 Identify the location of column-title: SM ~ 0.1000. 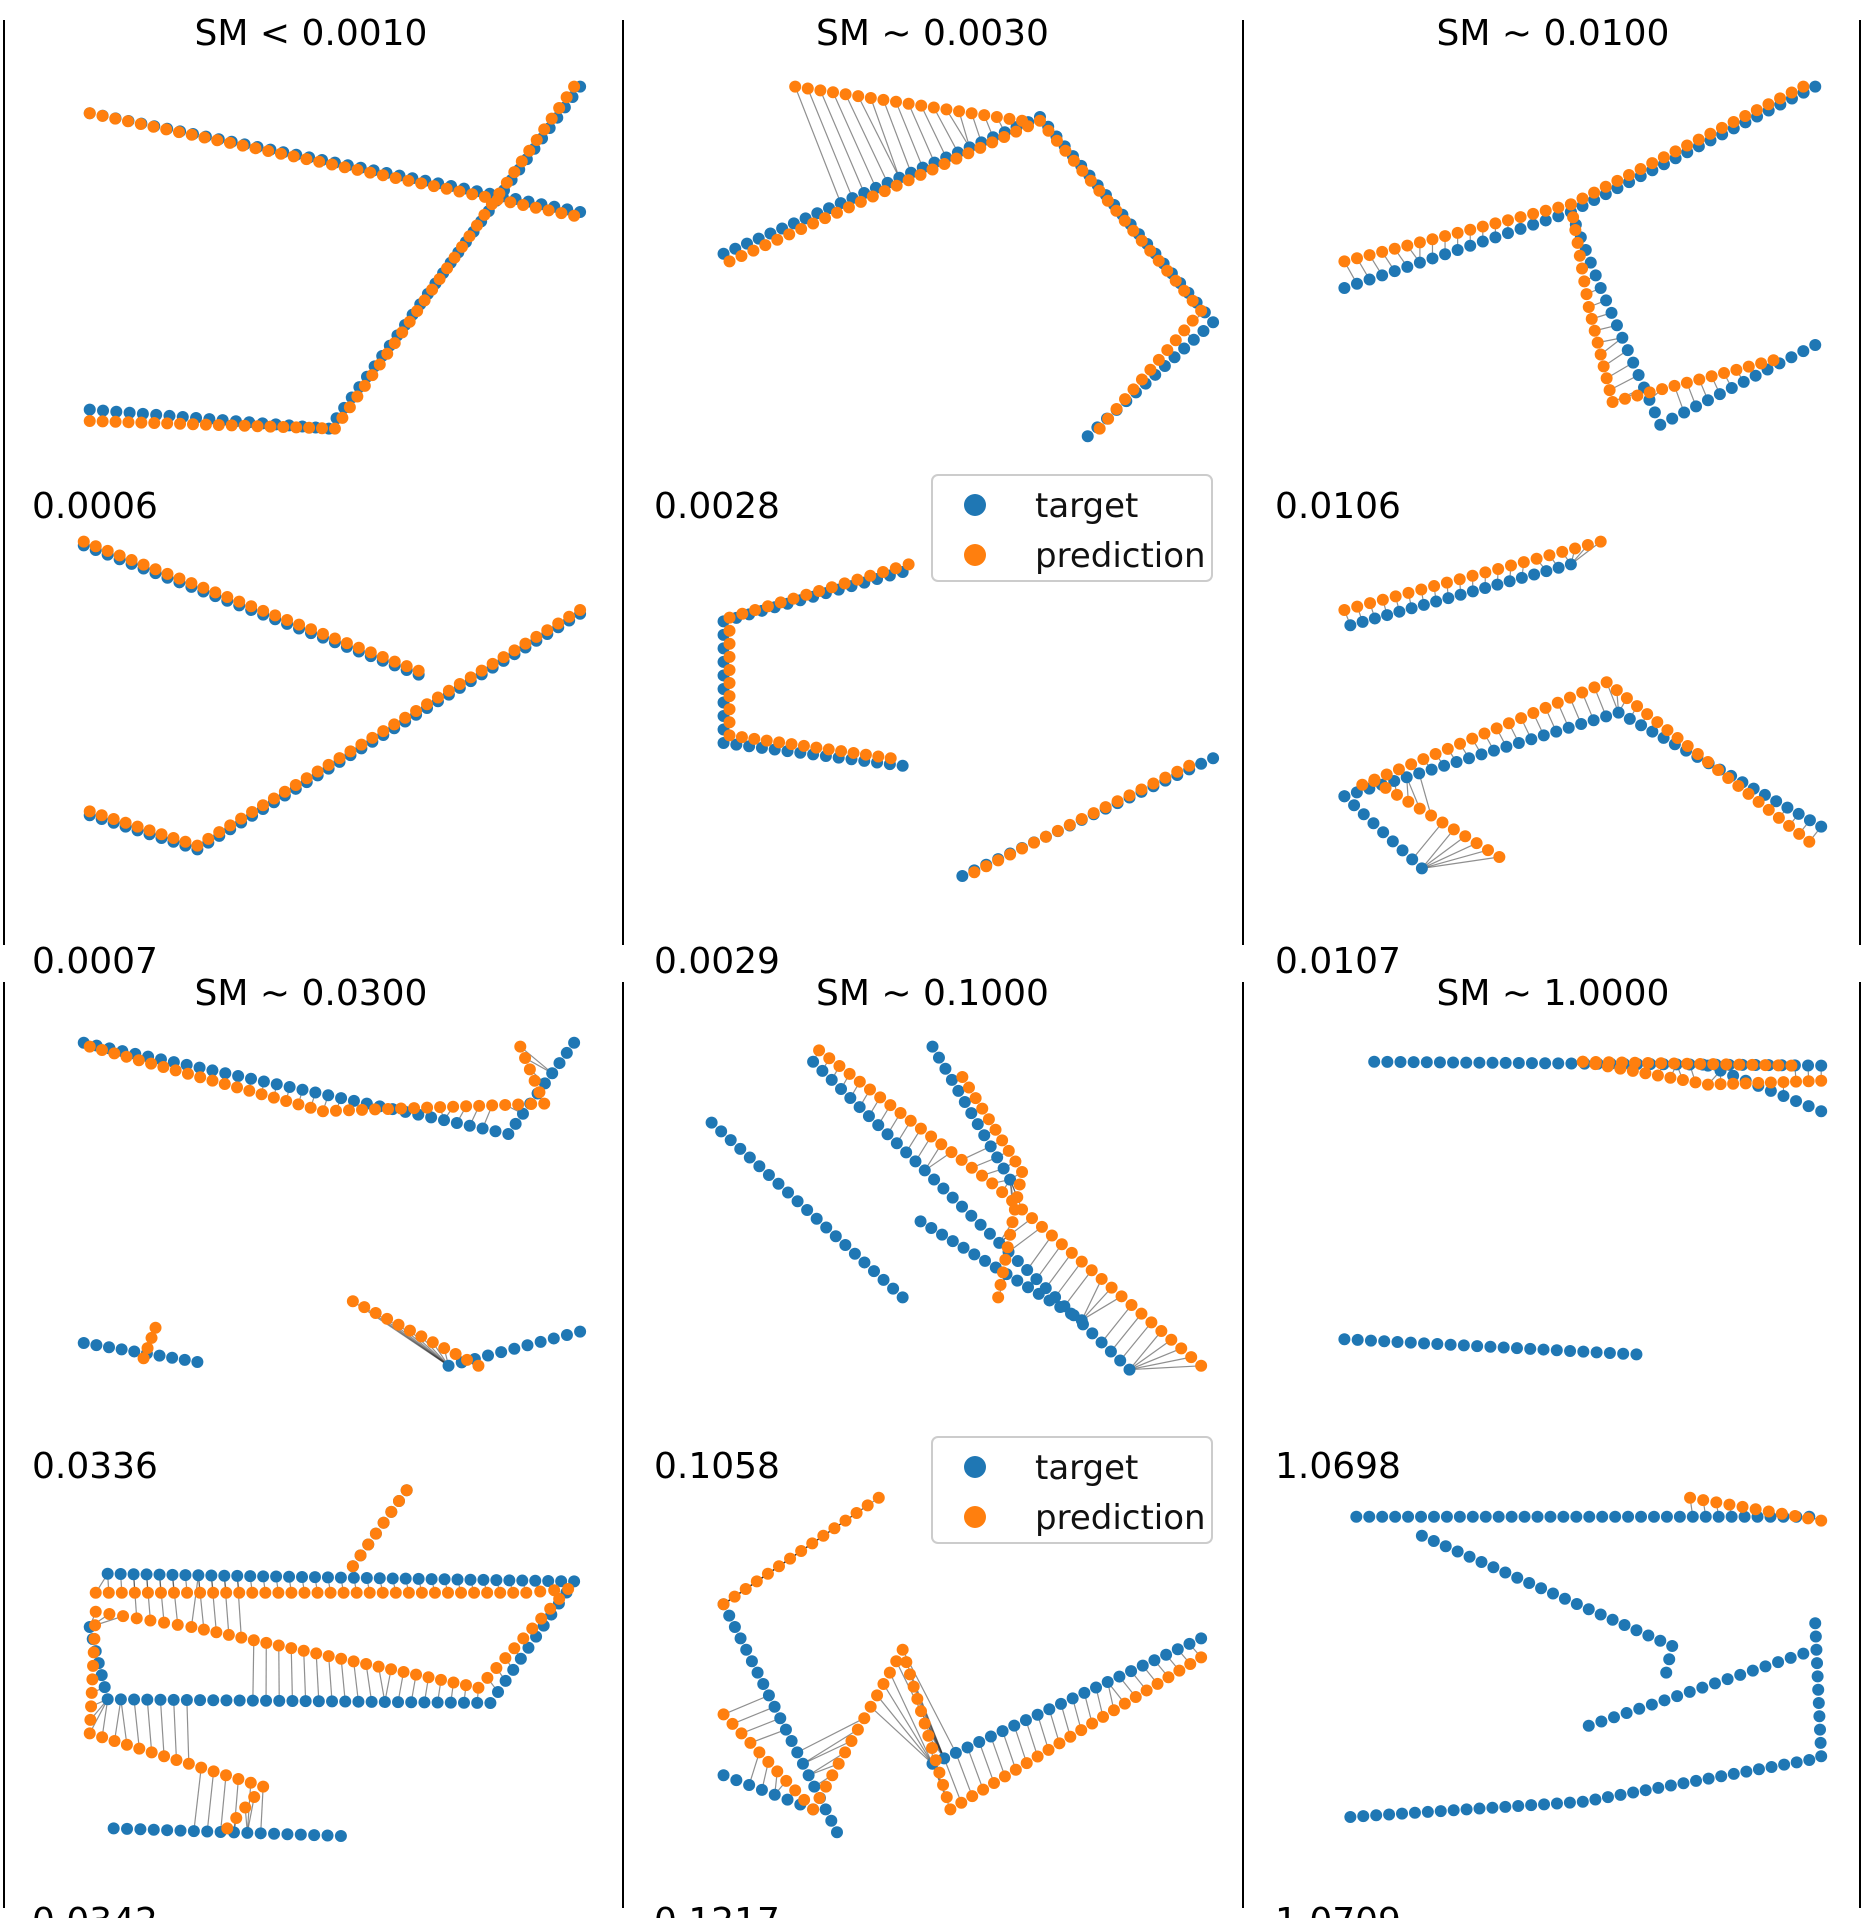
(932, 993).